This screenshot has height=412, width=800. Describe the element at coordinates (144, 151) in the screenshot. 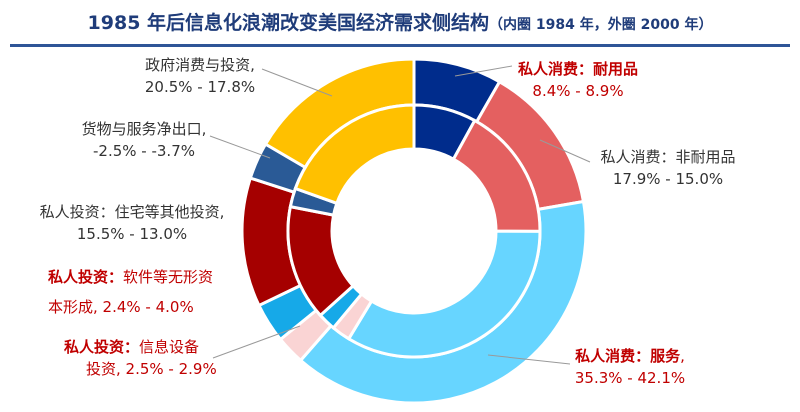

I see `label-net-exports-value: -2.5% - -3.7%` at that location.